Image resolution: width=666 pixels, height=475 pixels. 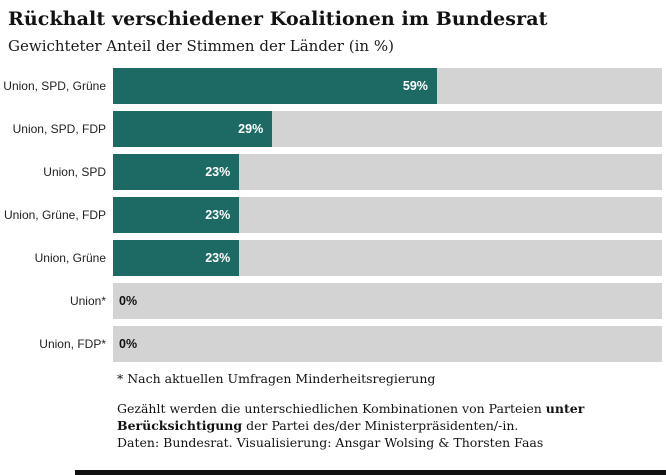 I want to click on bar-row: Union, SPD, Grüne 59%, so click(x=331, y=86).